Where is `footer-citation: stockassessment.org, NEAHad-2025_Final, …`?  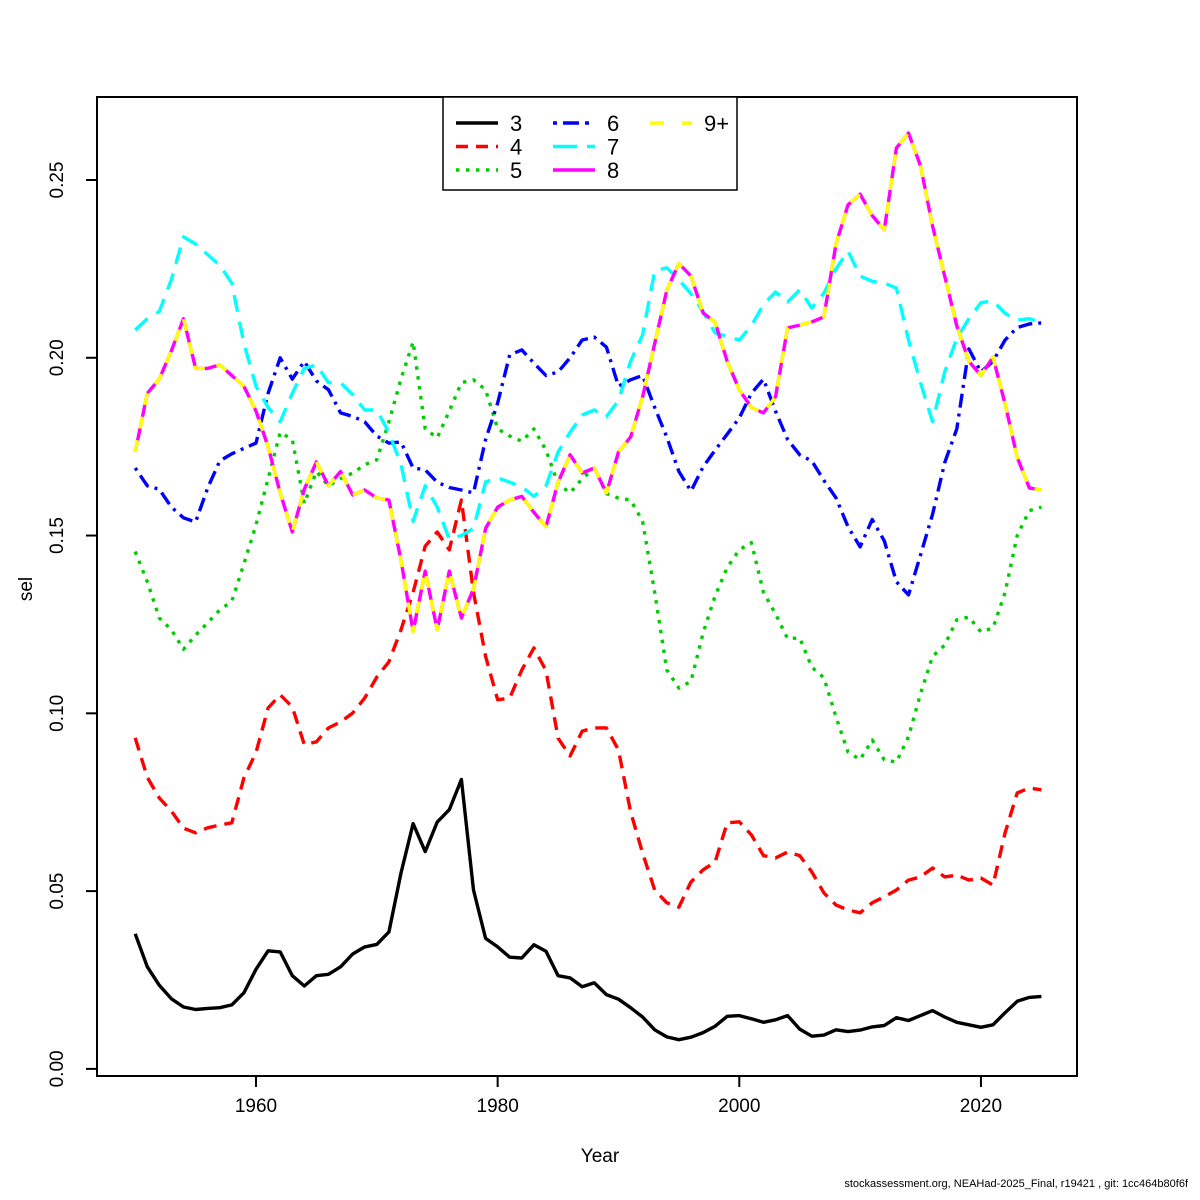 footer-citation: stockassessment.org, NEAHad-2025_Final, … is located at coordinates (1016, 1184).